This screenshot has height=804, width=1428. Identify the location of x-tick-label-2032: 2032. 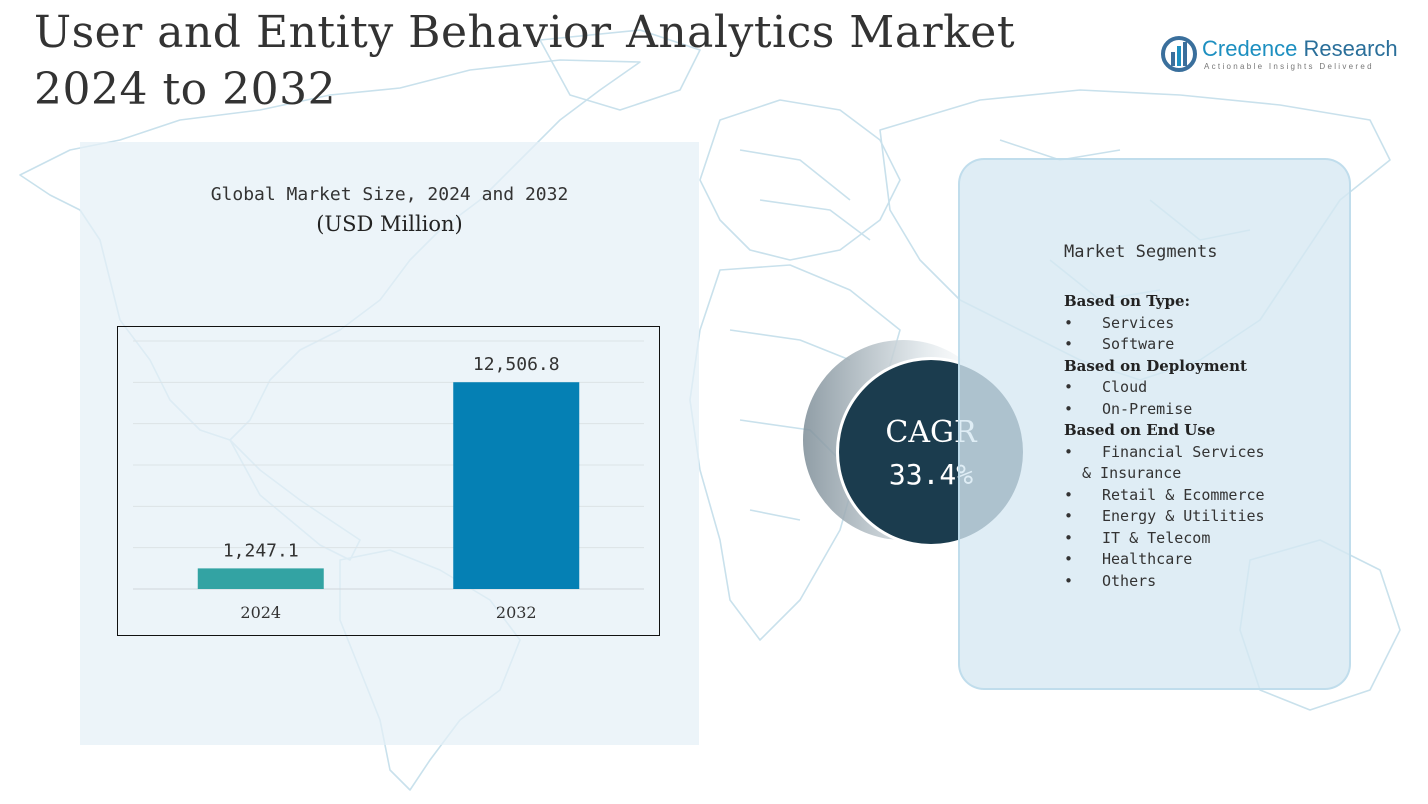
(516, 612).